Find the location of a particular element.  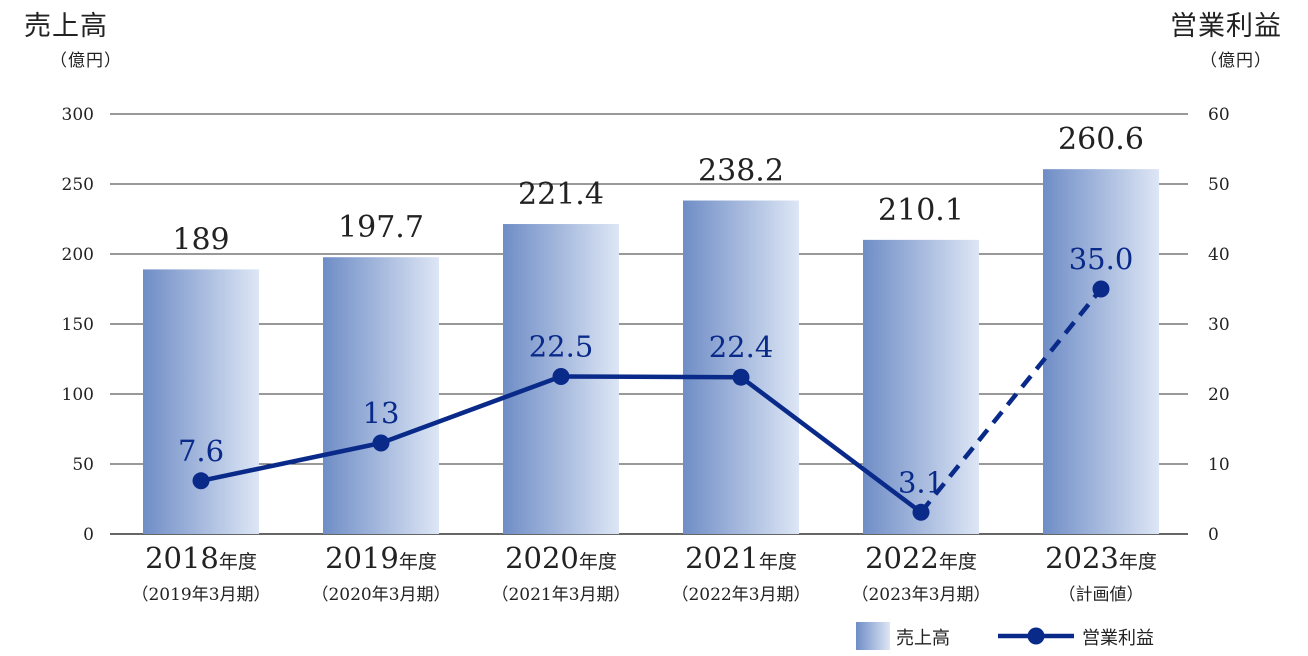

x-category-label: 2022年度 is located at coordinates (921, 558).